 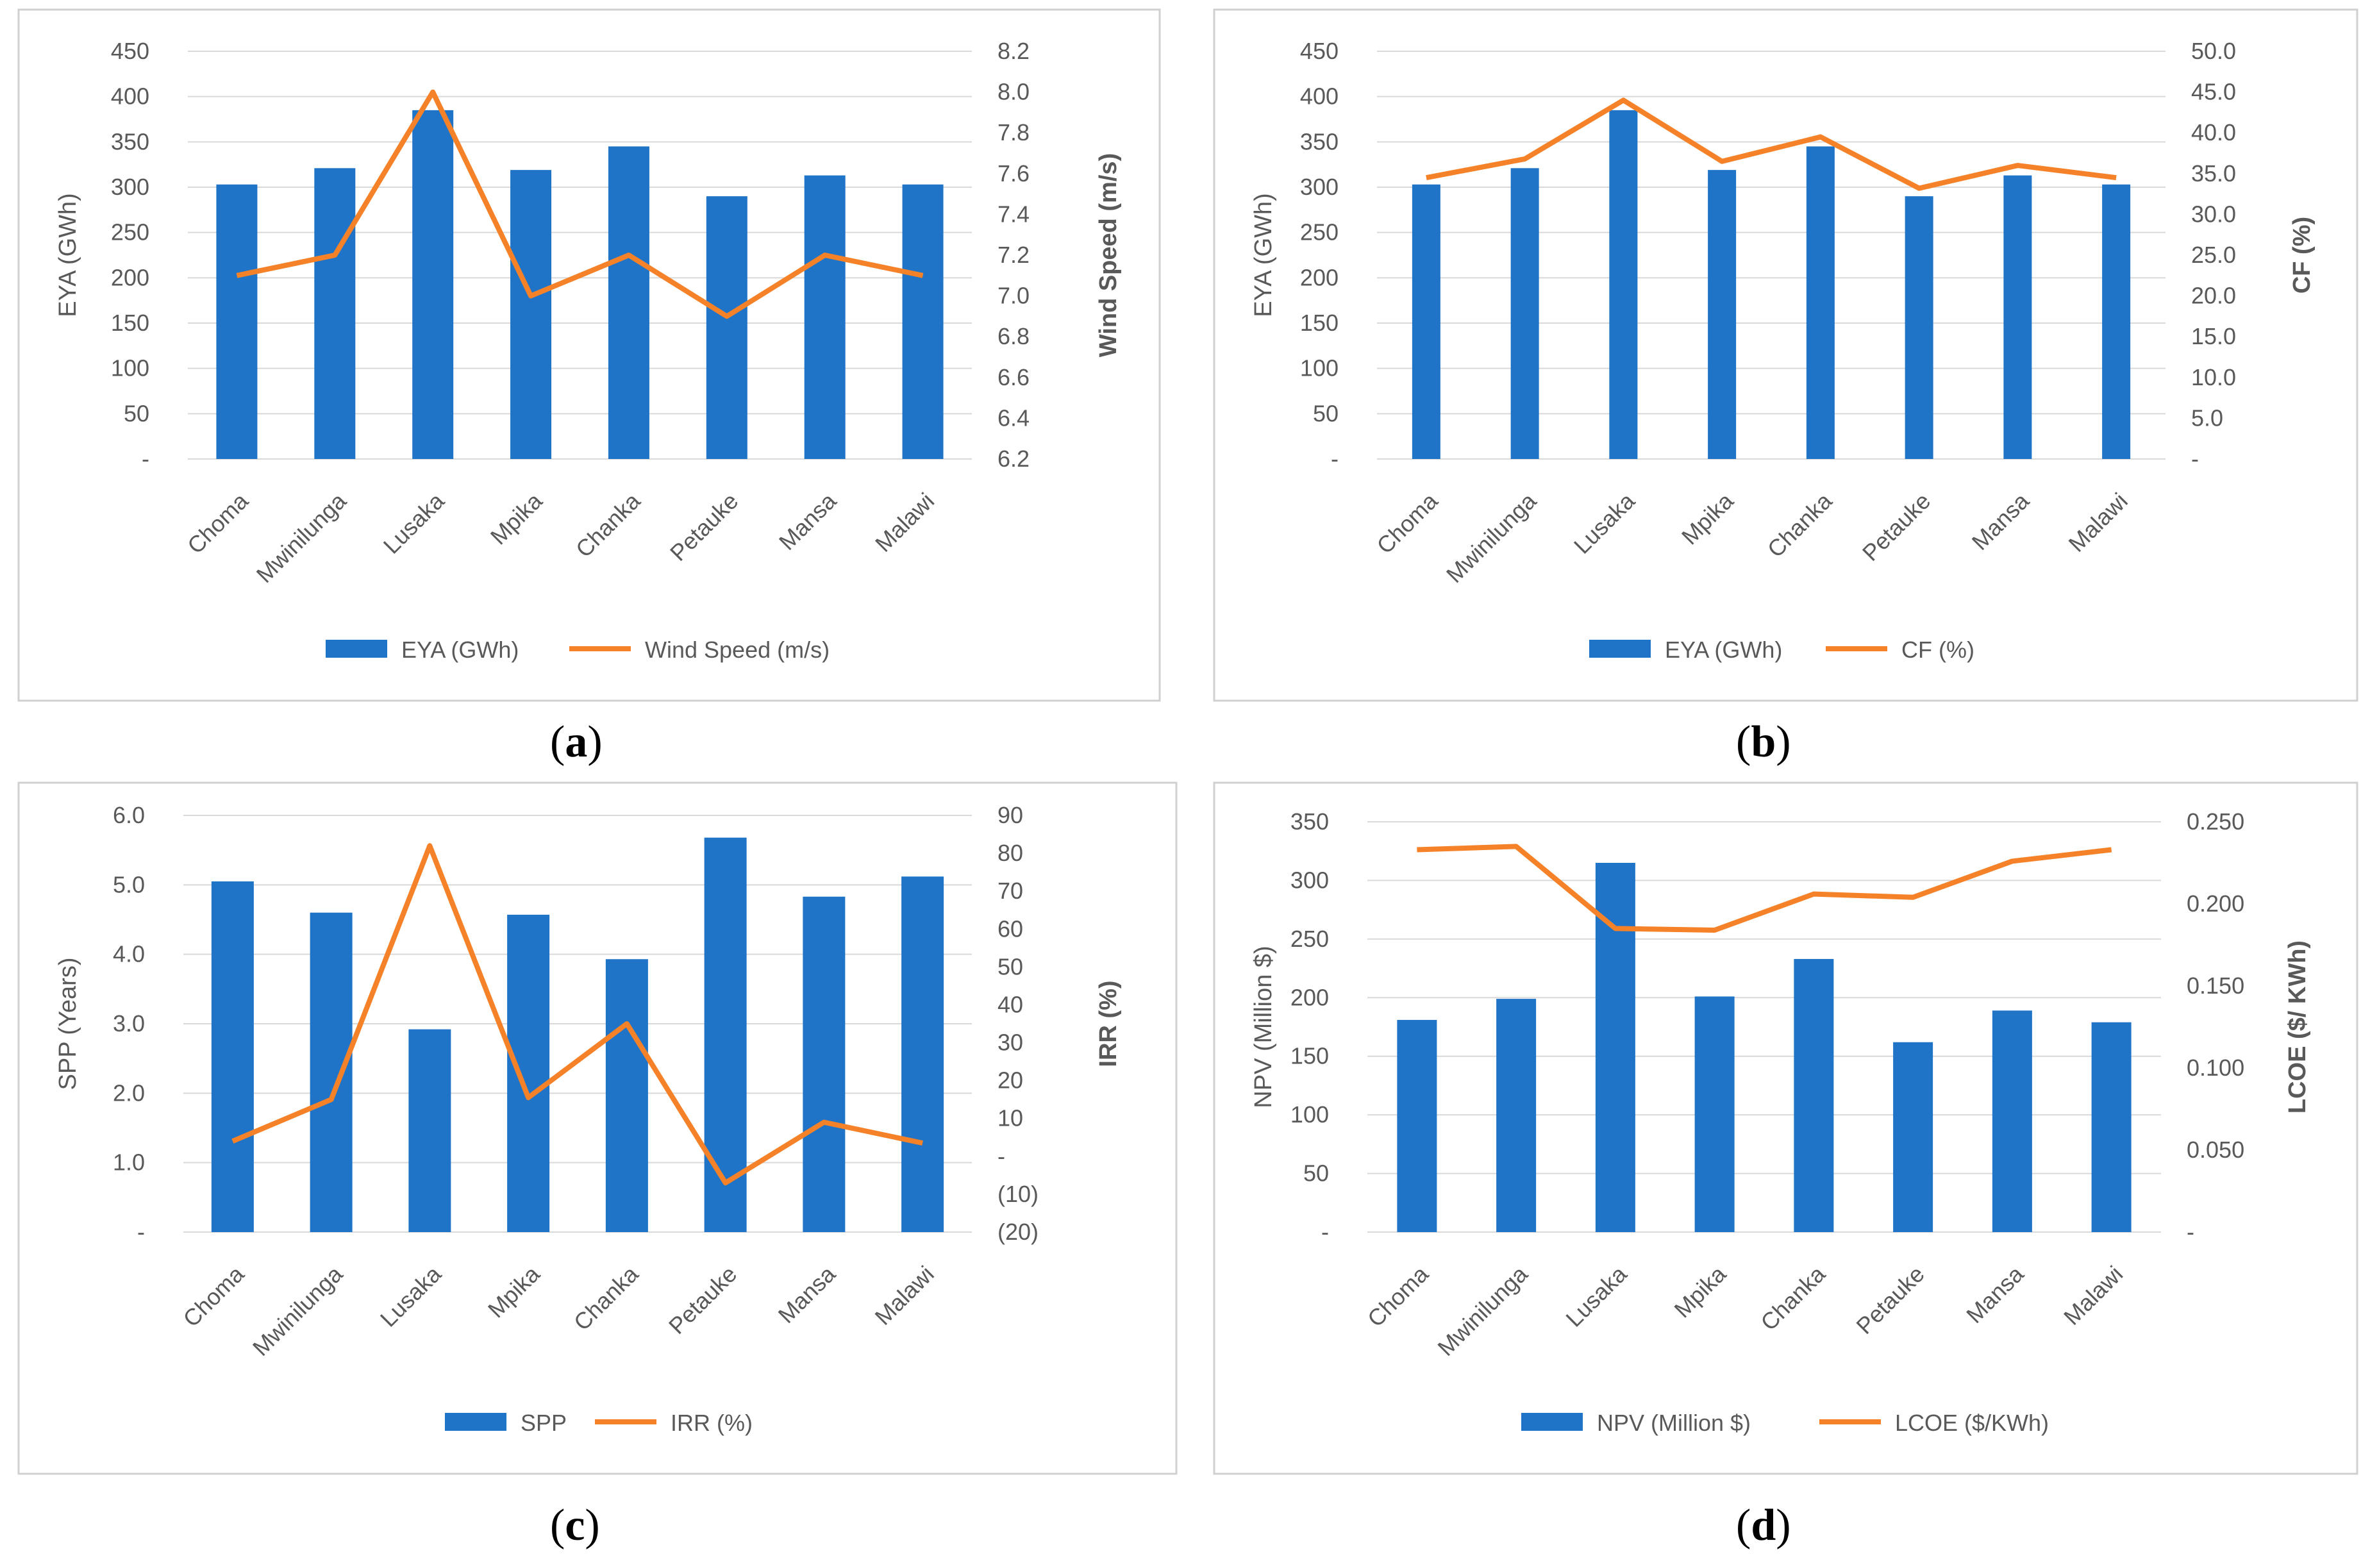 I want to click on y-axis-right-title: CF (%), so click(x=2302, y=255).